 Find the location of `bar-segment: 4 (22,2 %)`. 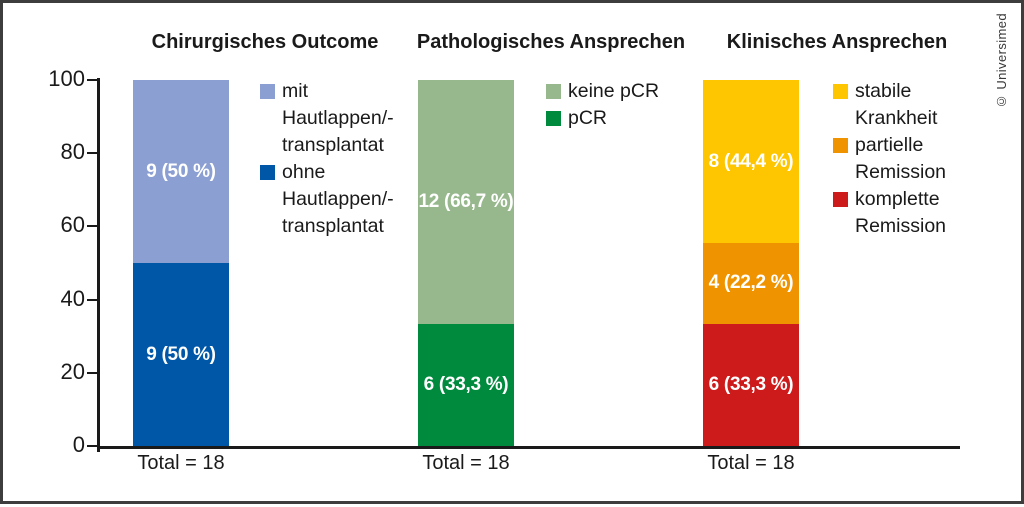

bar-segment: 4 (22,2 %) is located at coordinates (751, 283).